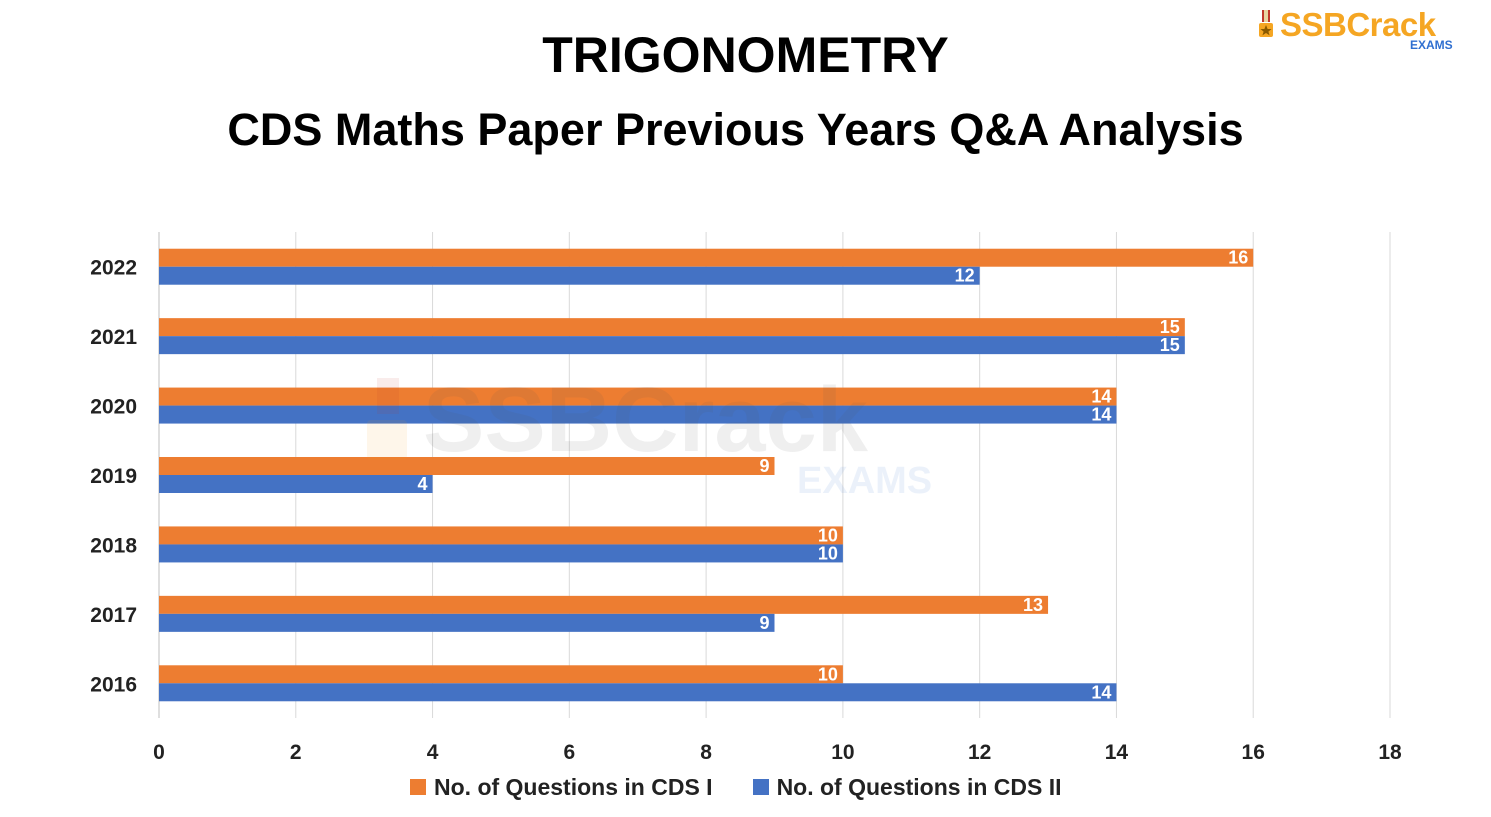  Describe the element at coordinates (113, 545) in the screenshot. I see `y-tick-label: 2018` at that location.